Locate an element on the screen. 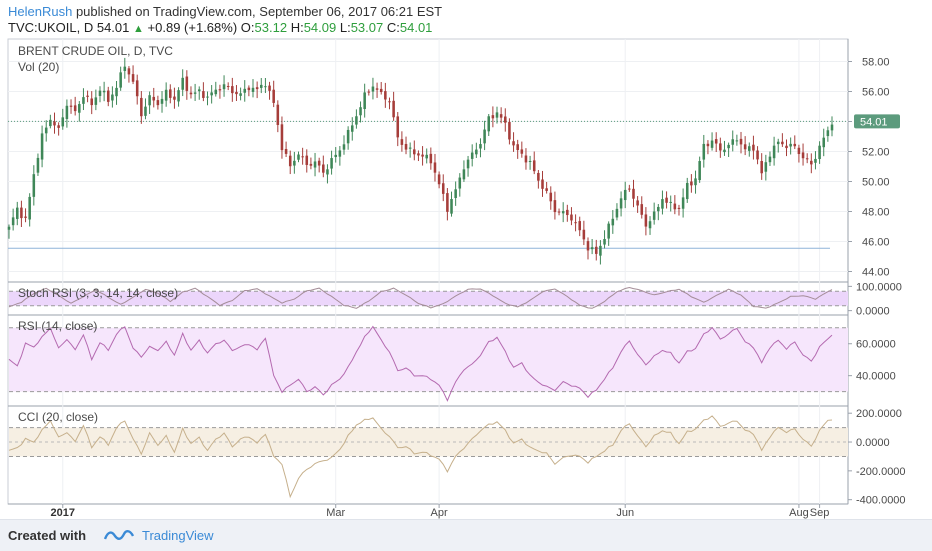 The image size is (932, 551). y-tick-label: 44.00 is located at coordinates (876, 273).